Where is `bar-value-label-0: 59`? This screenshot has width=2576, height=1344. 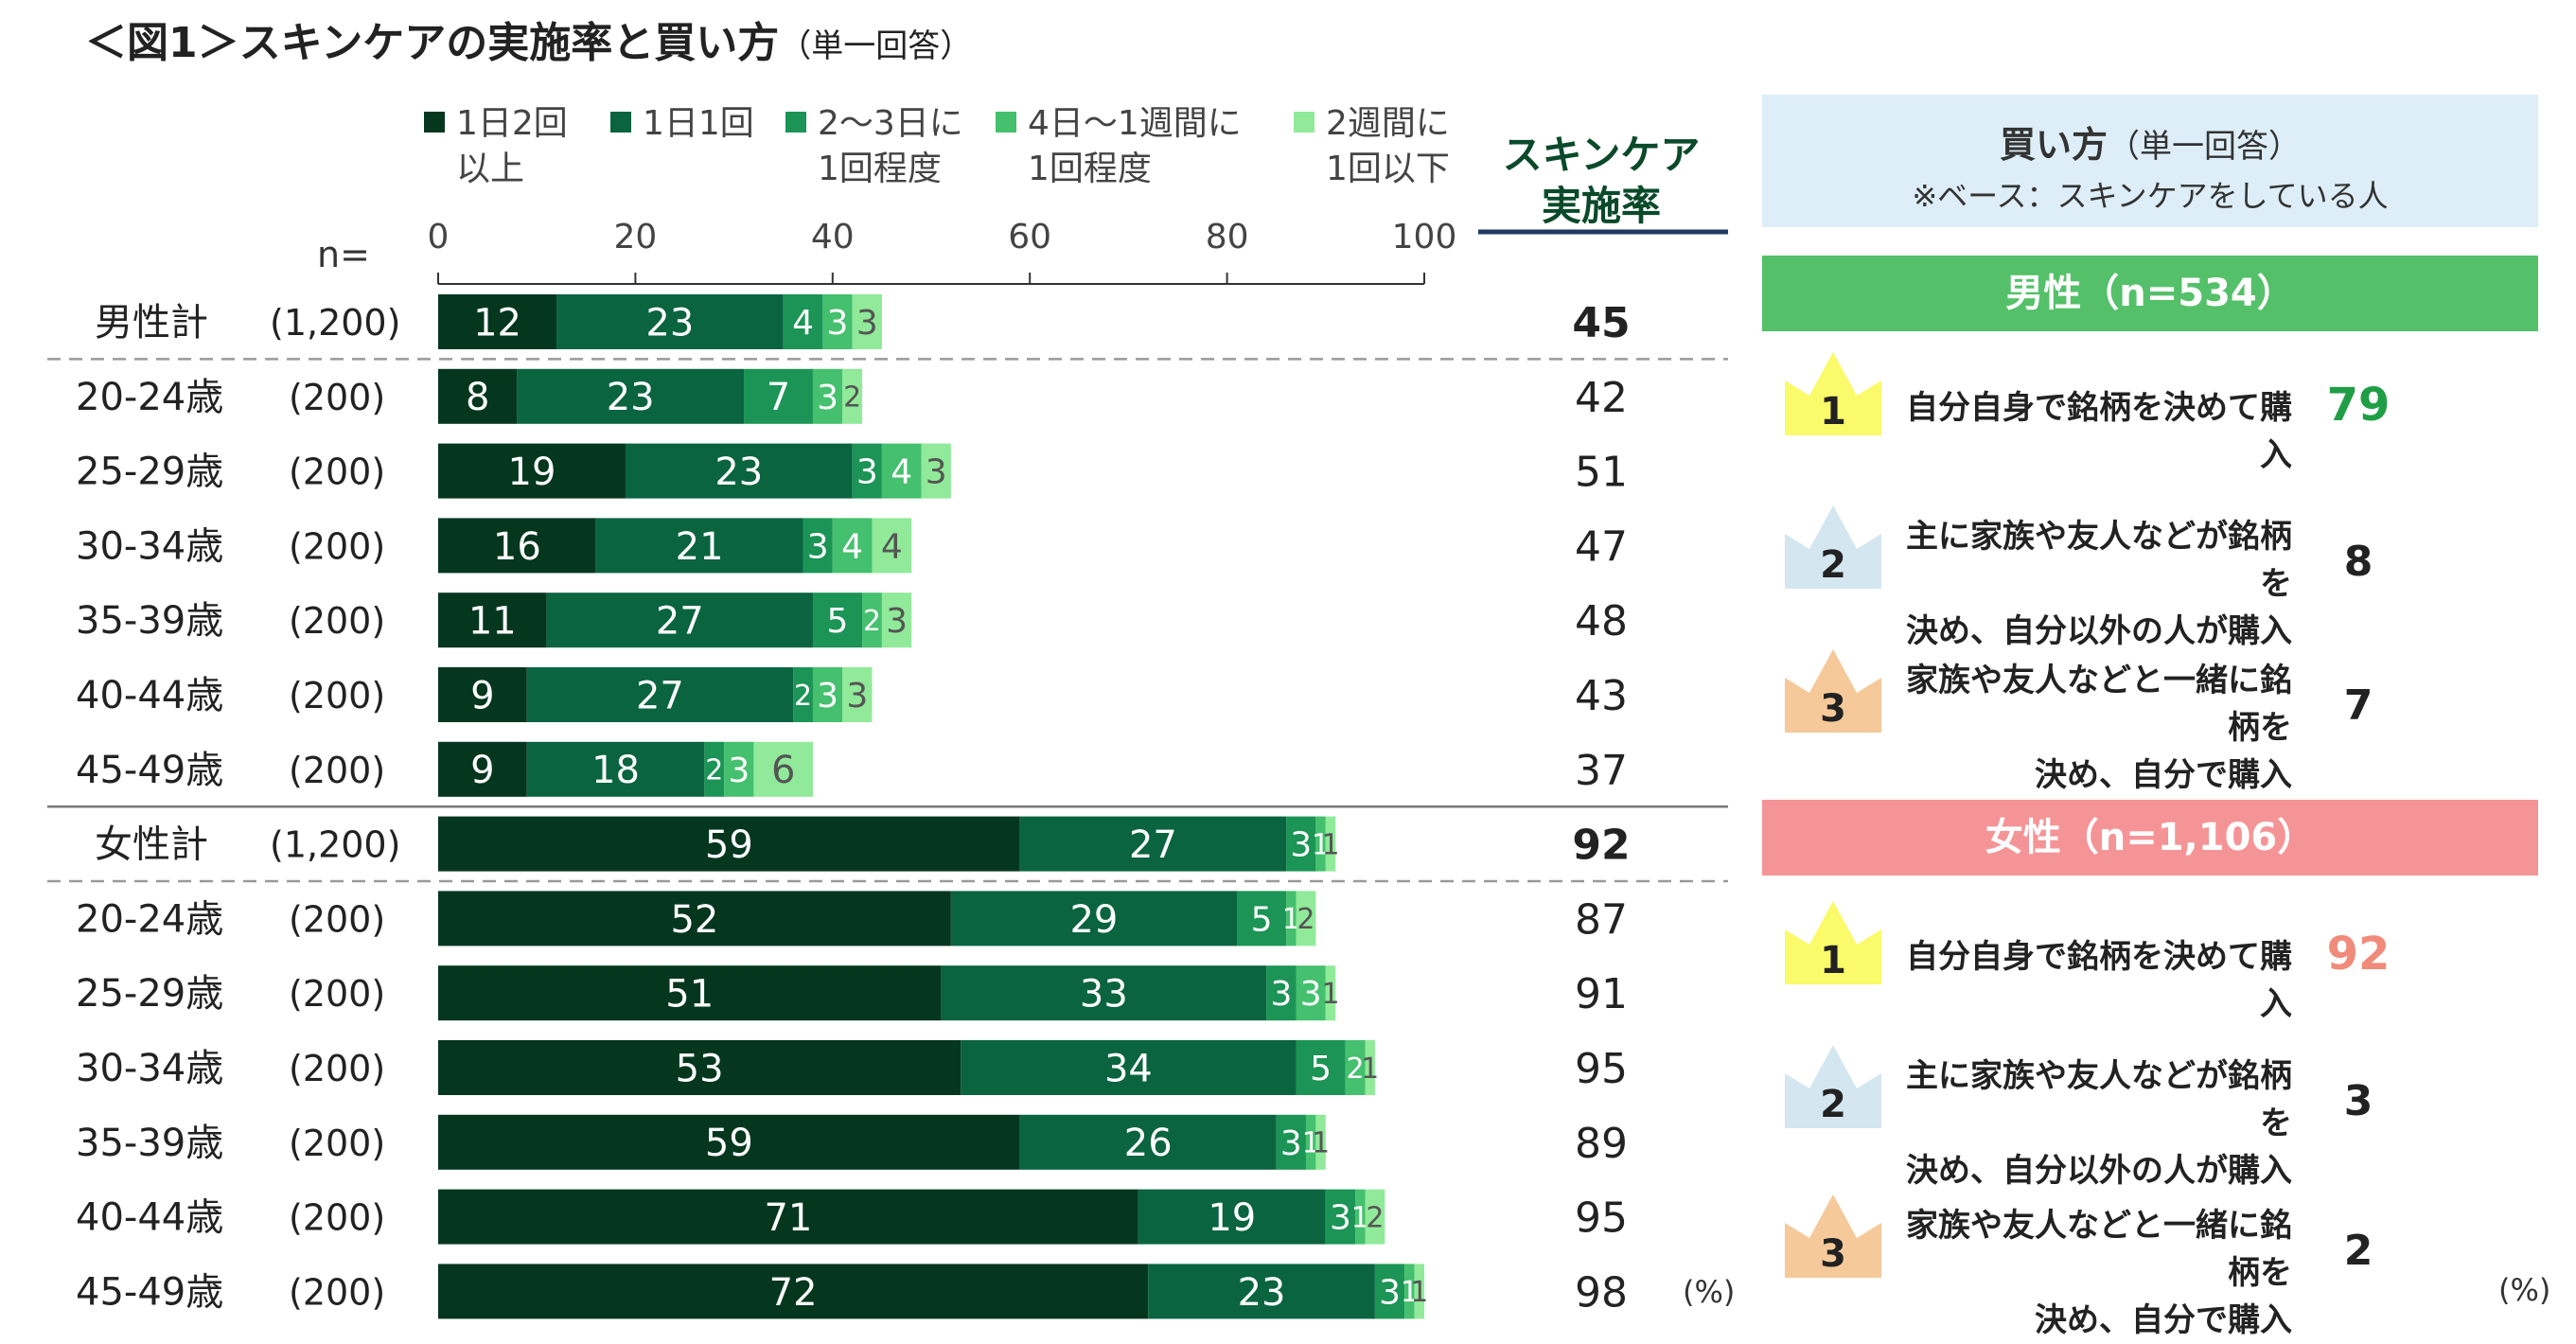
bar-value-label-0: 59 is located at coordinates (729, 845).